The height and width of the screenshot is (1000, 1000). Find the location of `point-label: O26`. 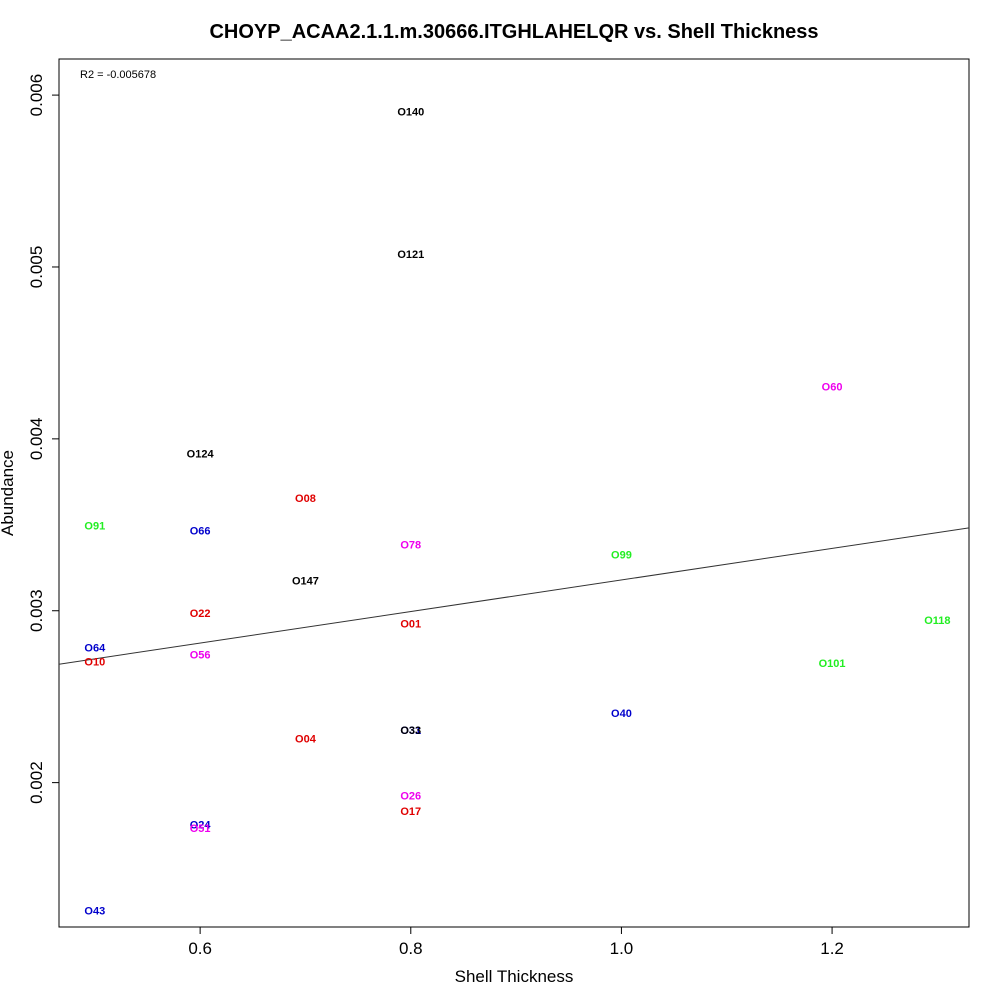

point-label: O26 is located at coordinates (410, 796).